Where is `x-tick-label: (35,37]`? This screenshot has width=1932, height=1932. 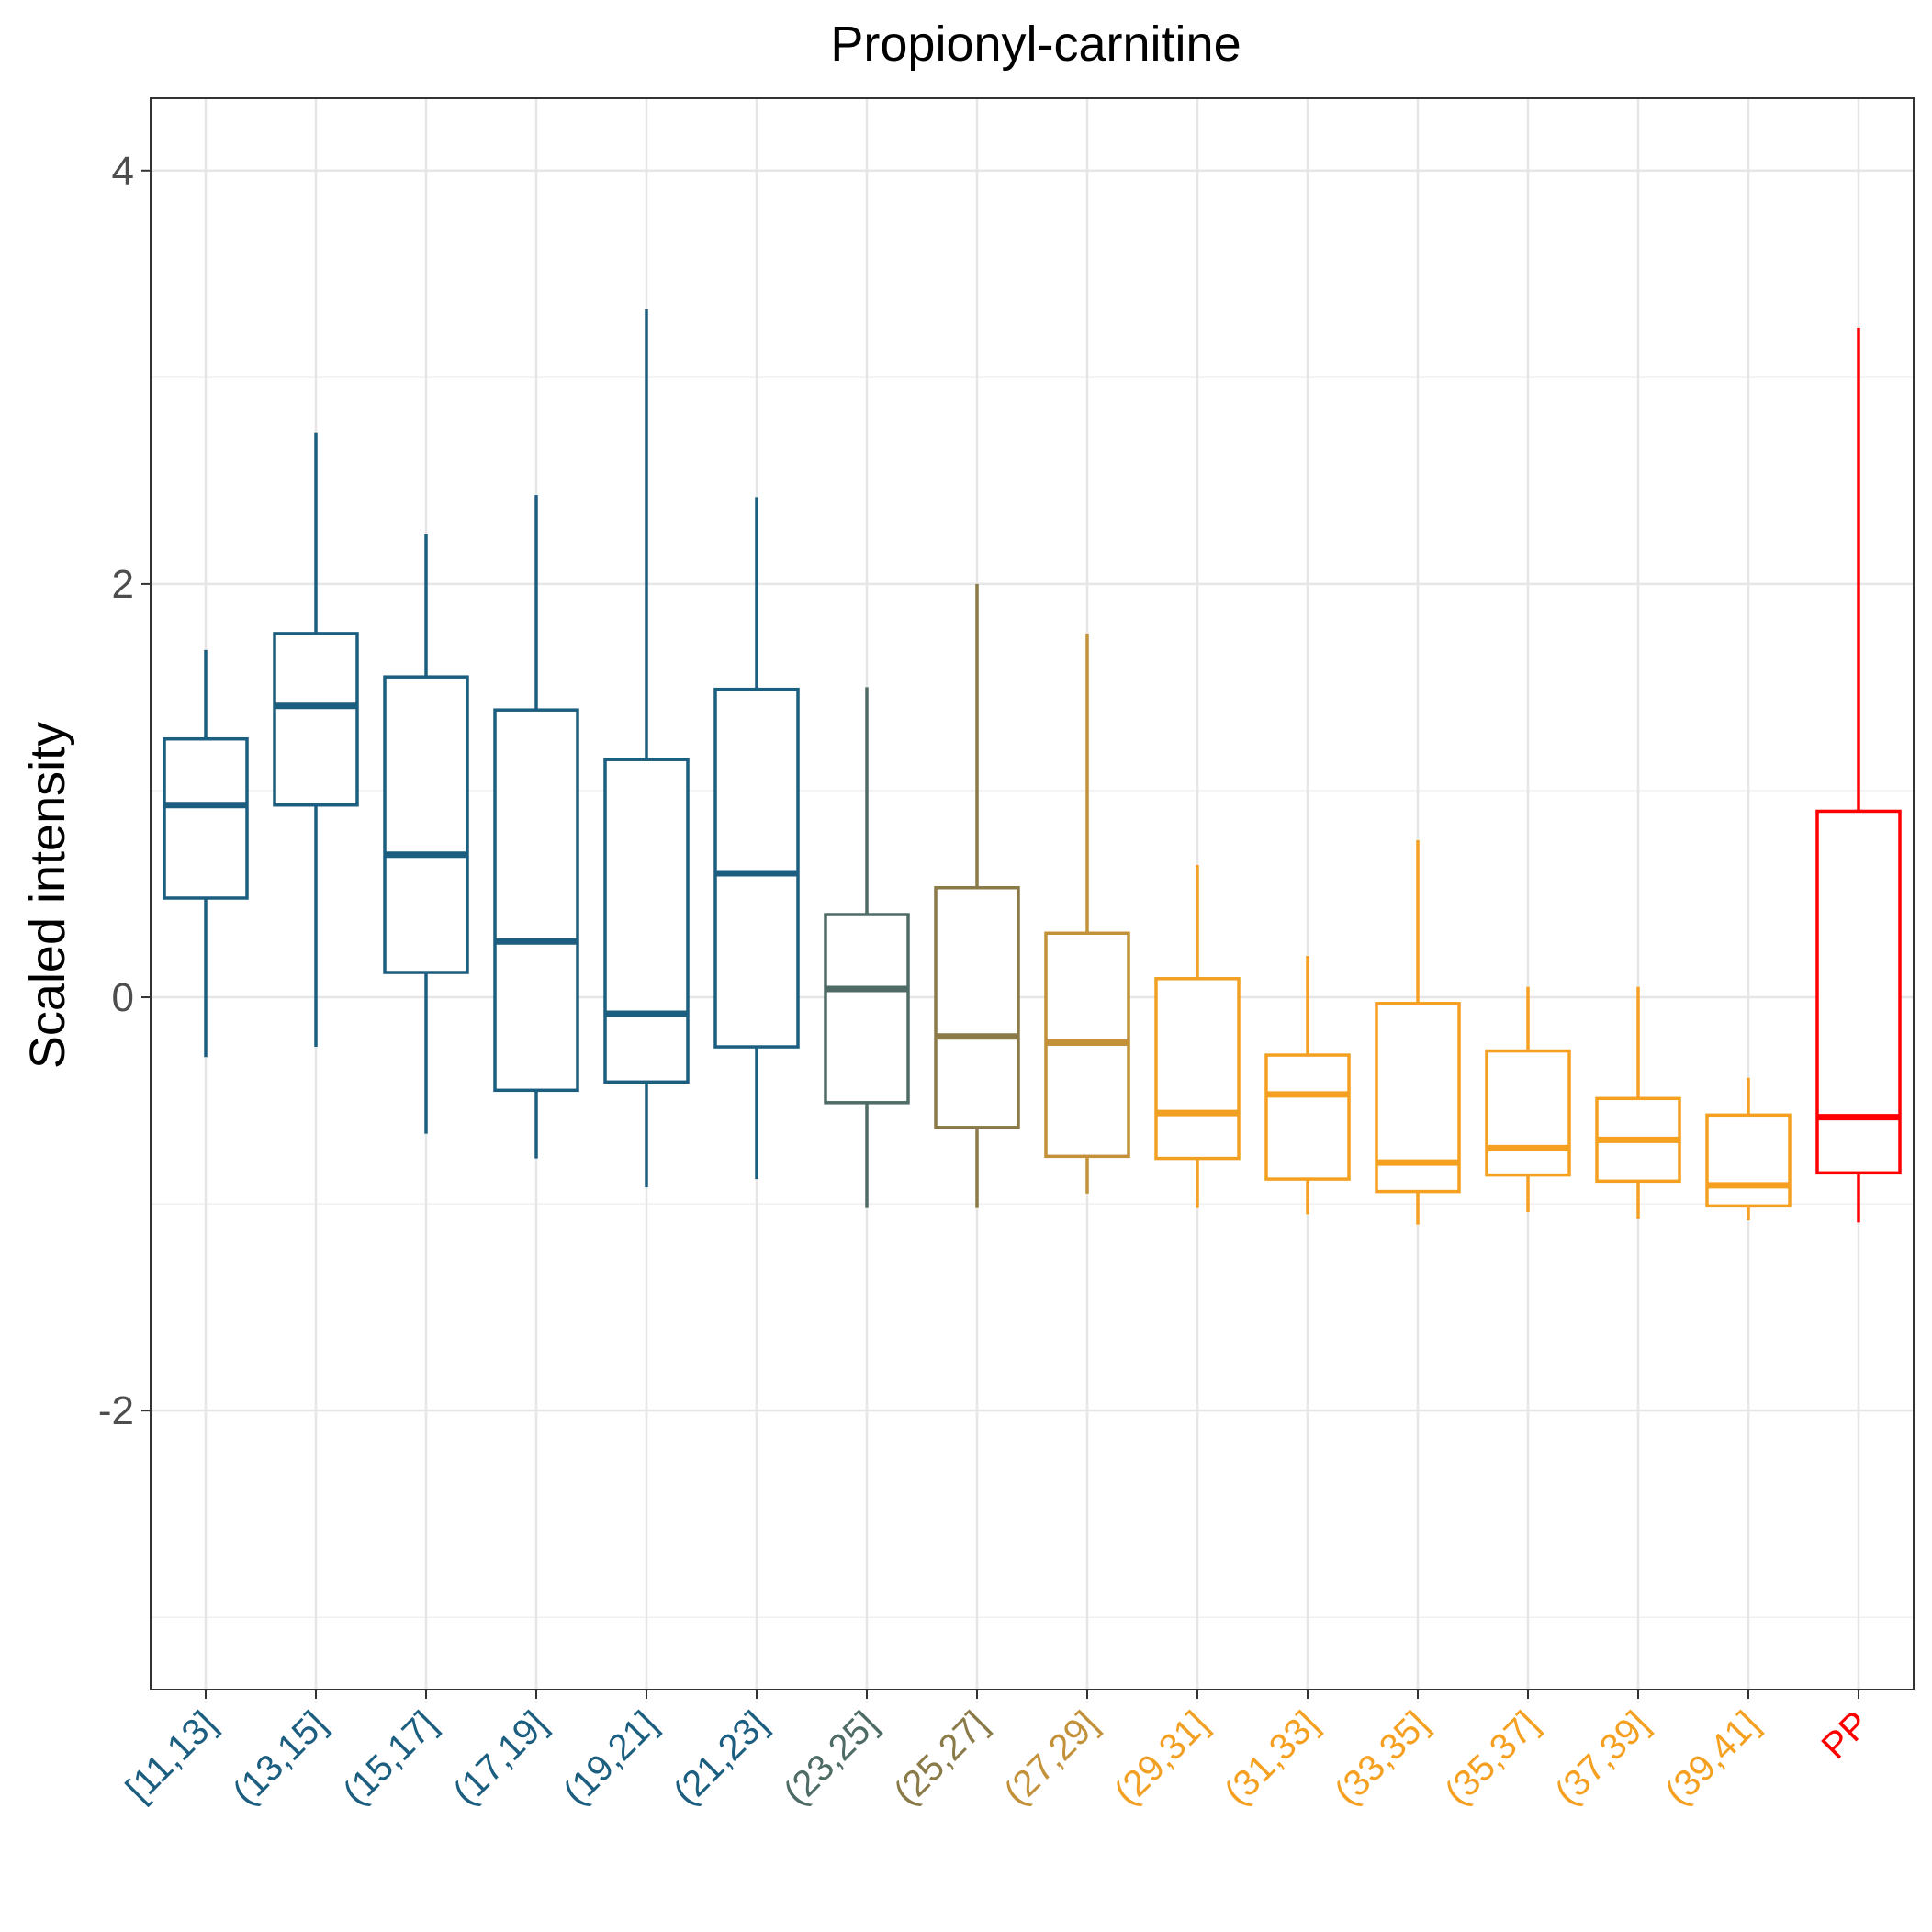
x-tick-label: (35,37] is located at coordinates (1491, 1758).